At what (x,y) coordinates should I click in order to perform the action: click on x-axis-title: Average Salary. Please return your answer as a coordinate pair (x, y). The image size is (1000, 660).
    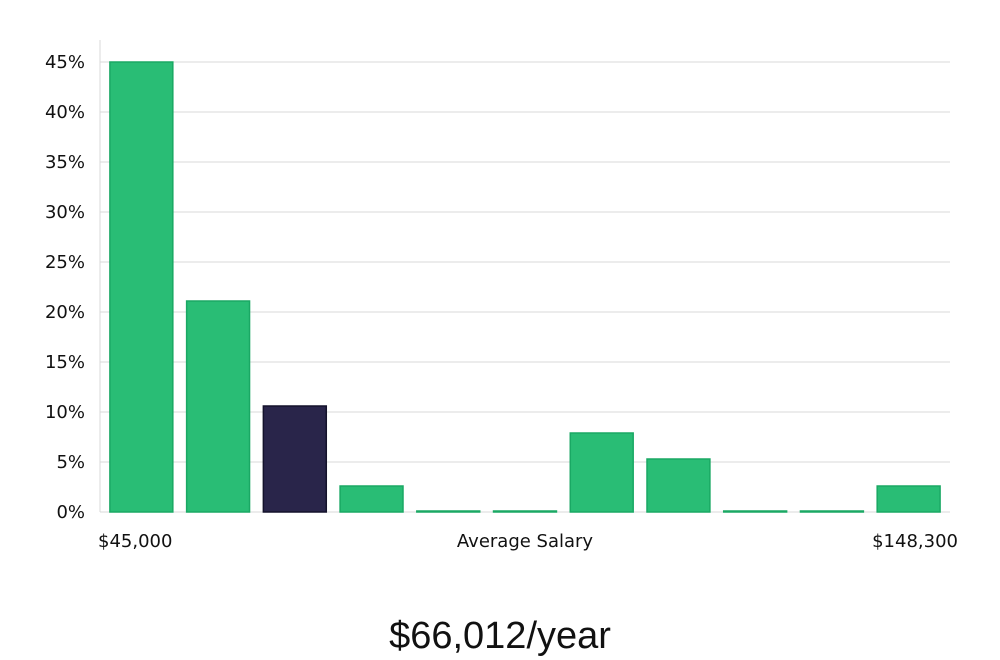
    Looking at the image, I should click on (525, 541).